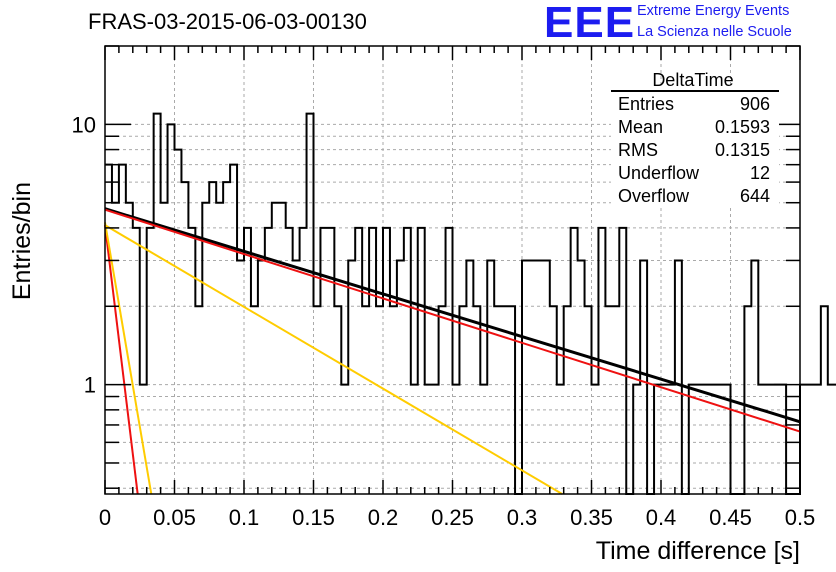 Image resolution: width=836 pixels, height=572 pixels. I want to click on stats-label-mean: Mean, so click(640, 127).